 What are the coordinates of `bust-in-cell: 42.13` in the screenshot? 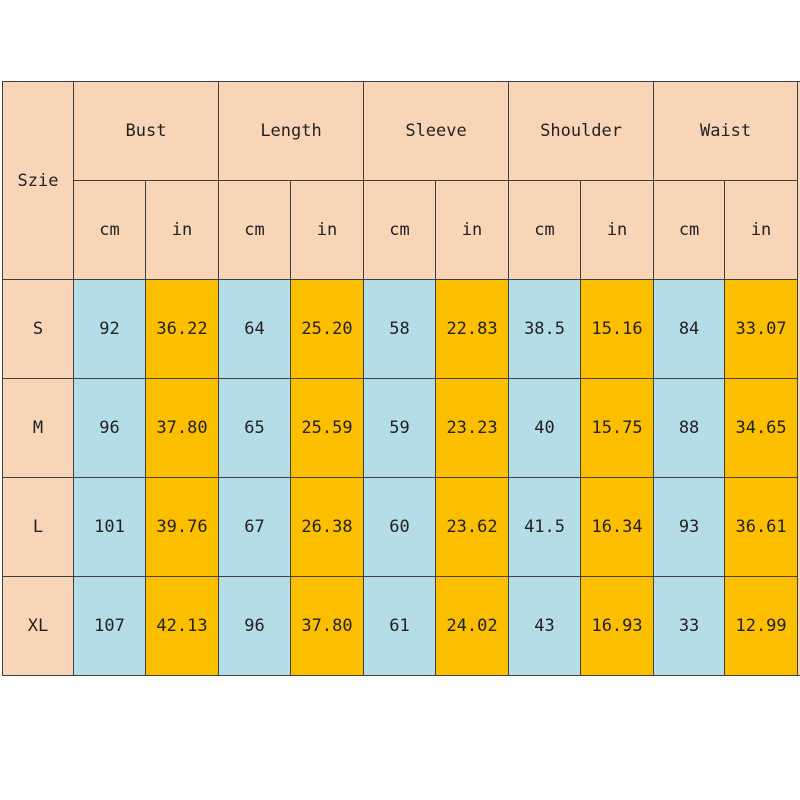 It's located at (182, 626).